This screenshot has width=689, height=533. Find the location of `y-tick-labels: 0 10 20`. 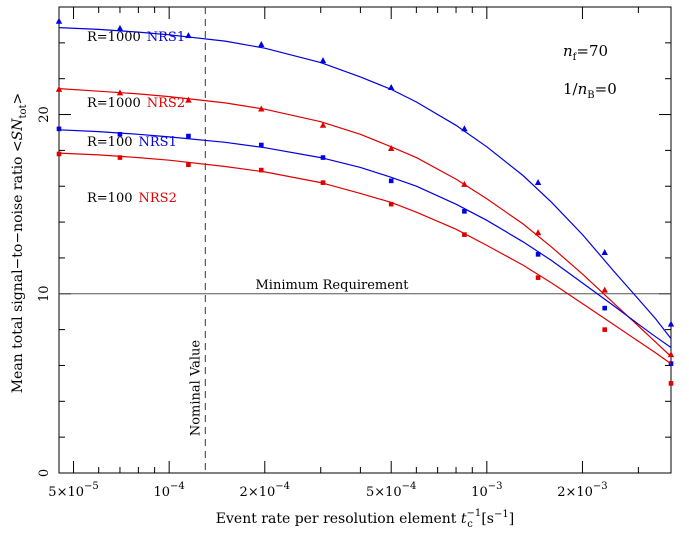

y-tick-labels: 0 10 20 is located at coordinates (44, 291).